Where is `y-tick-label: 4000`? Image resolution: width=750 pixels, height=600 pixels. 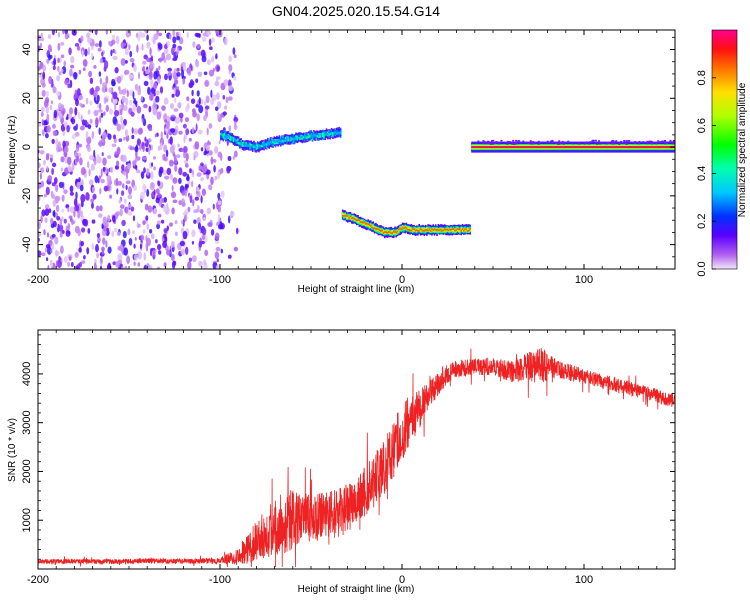 y-tick-label: 4000 is located at coordinates (27, 374).